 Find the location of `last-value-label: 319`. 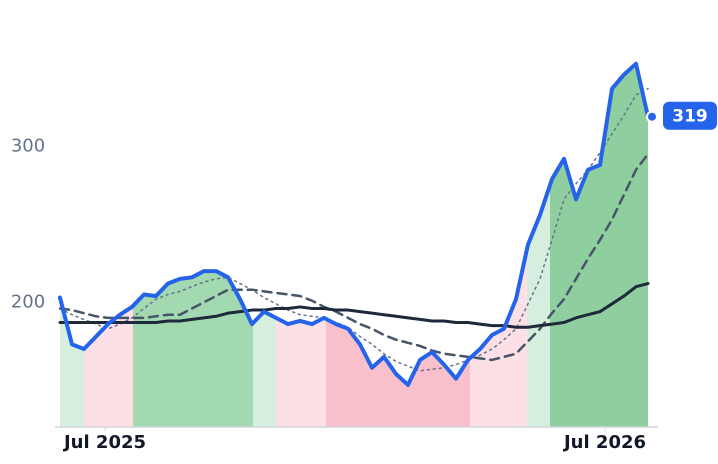

last-value-label: 319 is located at coordinates (690, 117).